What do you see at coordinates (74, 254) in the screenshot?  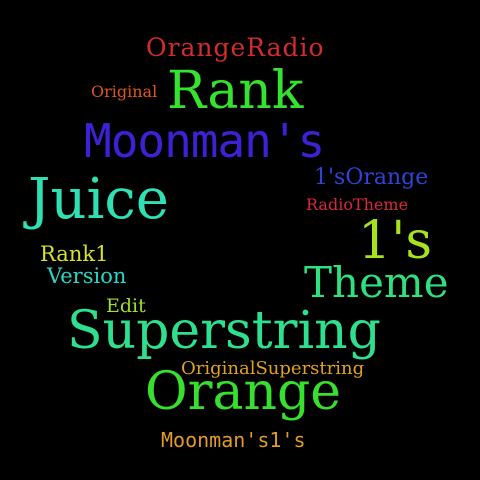 I see `word-rank1: Rank1` at bounding box center [74, 254].